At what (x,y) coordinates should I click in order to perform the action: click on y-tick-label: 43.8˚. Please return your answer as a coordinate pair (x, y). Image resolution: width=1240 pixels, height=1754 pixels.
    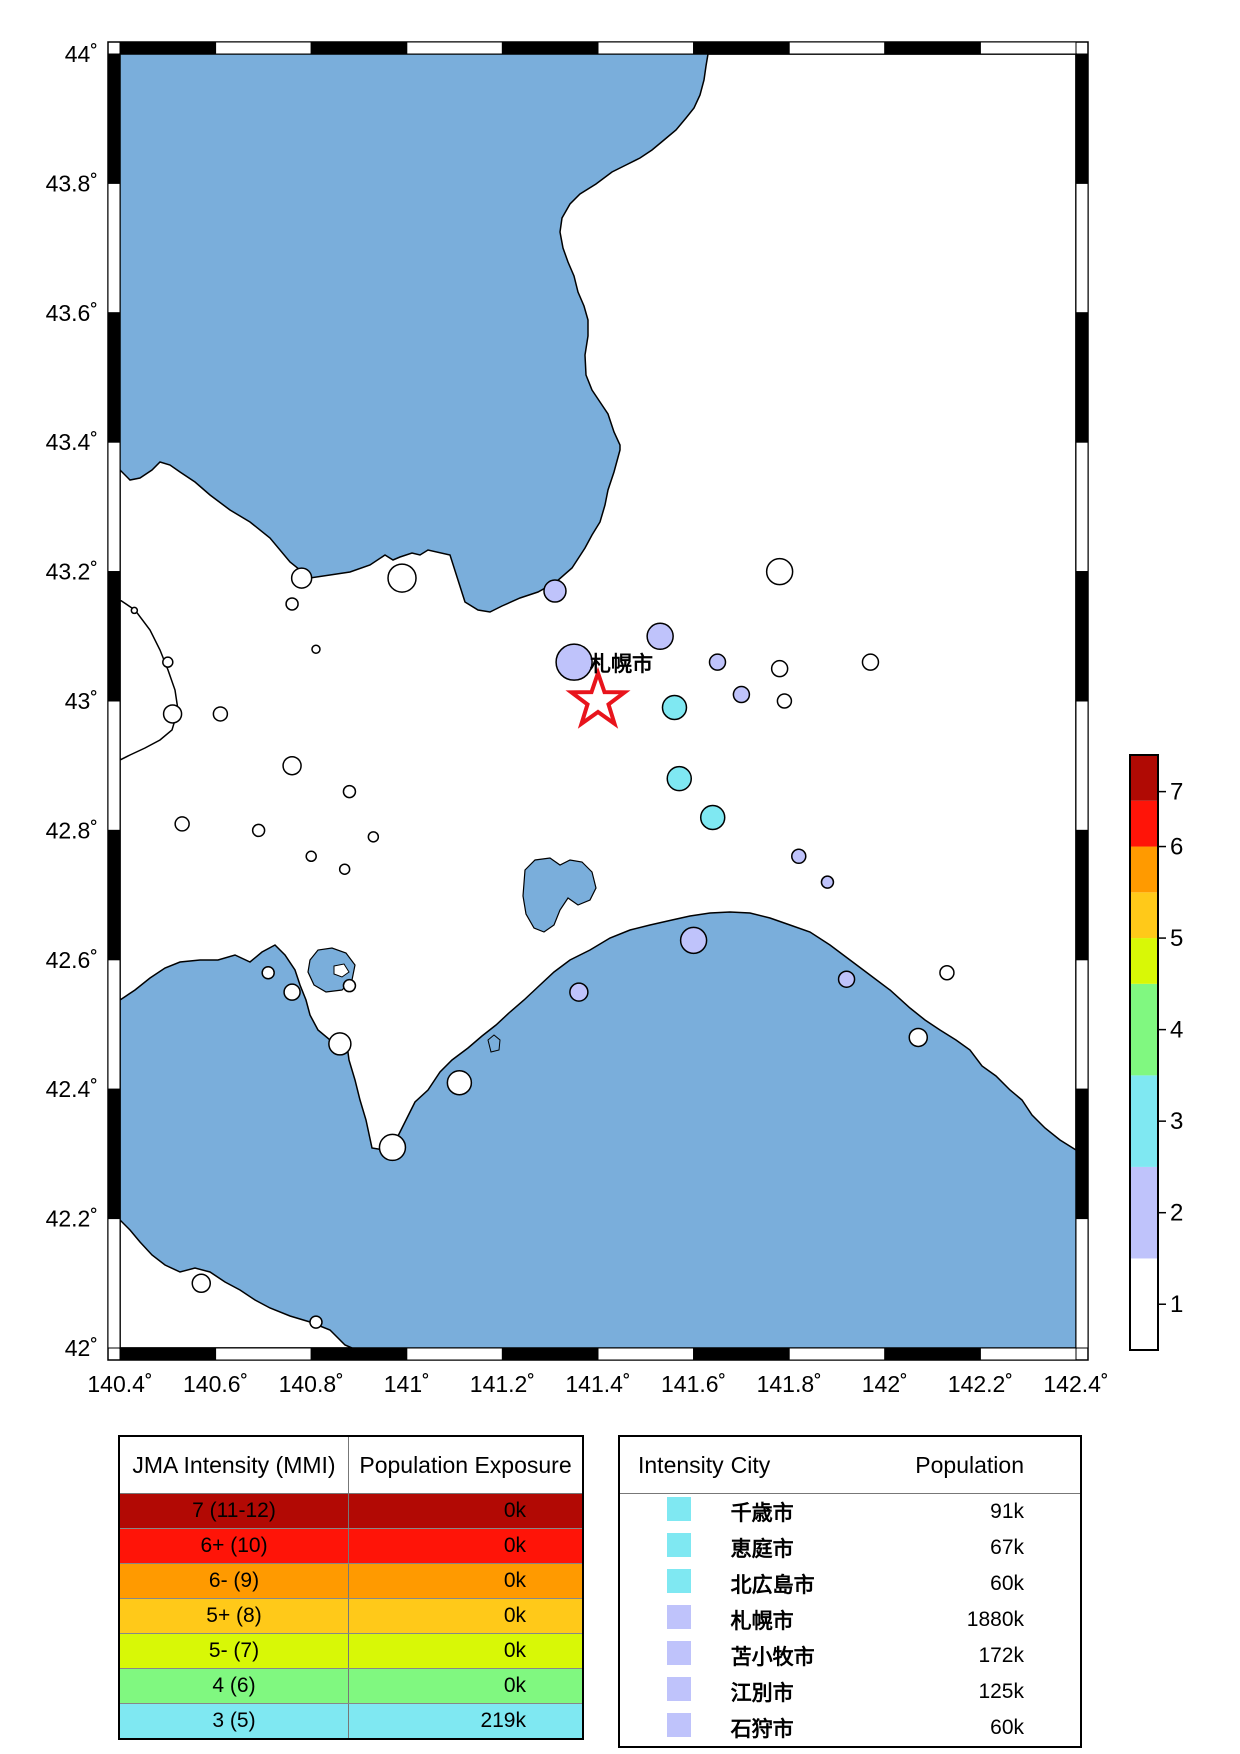
    Looking at the image, I should click on (72, 183).